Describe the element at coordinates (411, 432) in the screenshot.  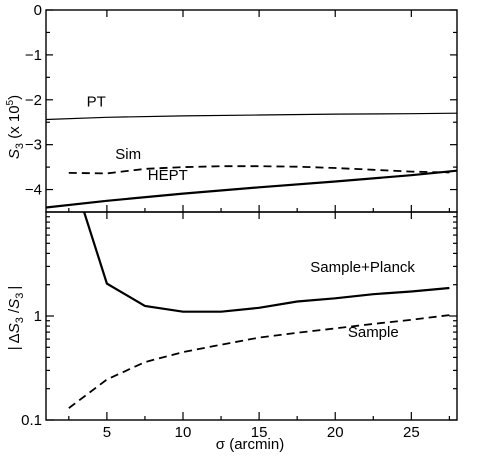
I see `x-tick-label: 25` at that location.